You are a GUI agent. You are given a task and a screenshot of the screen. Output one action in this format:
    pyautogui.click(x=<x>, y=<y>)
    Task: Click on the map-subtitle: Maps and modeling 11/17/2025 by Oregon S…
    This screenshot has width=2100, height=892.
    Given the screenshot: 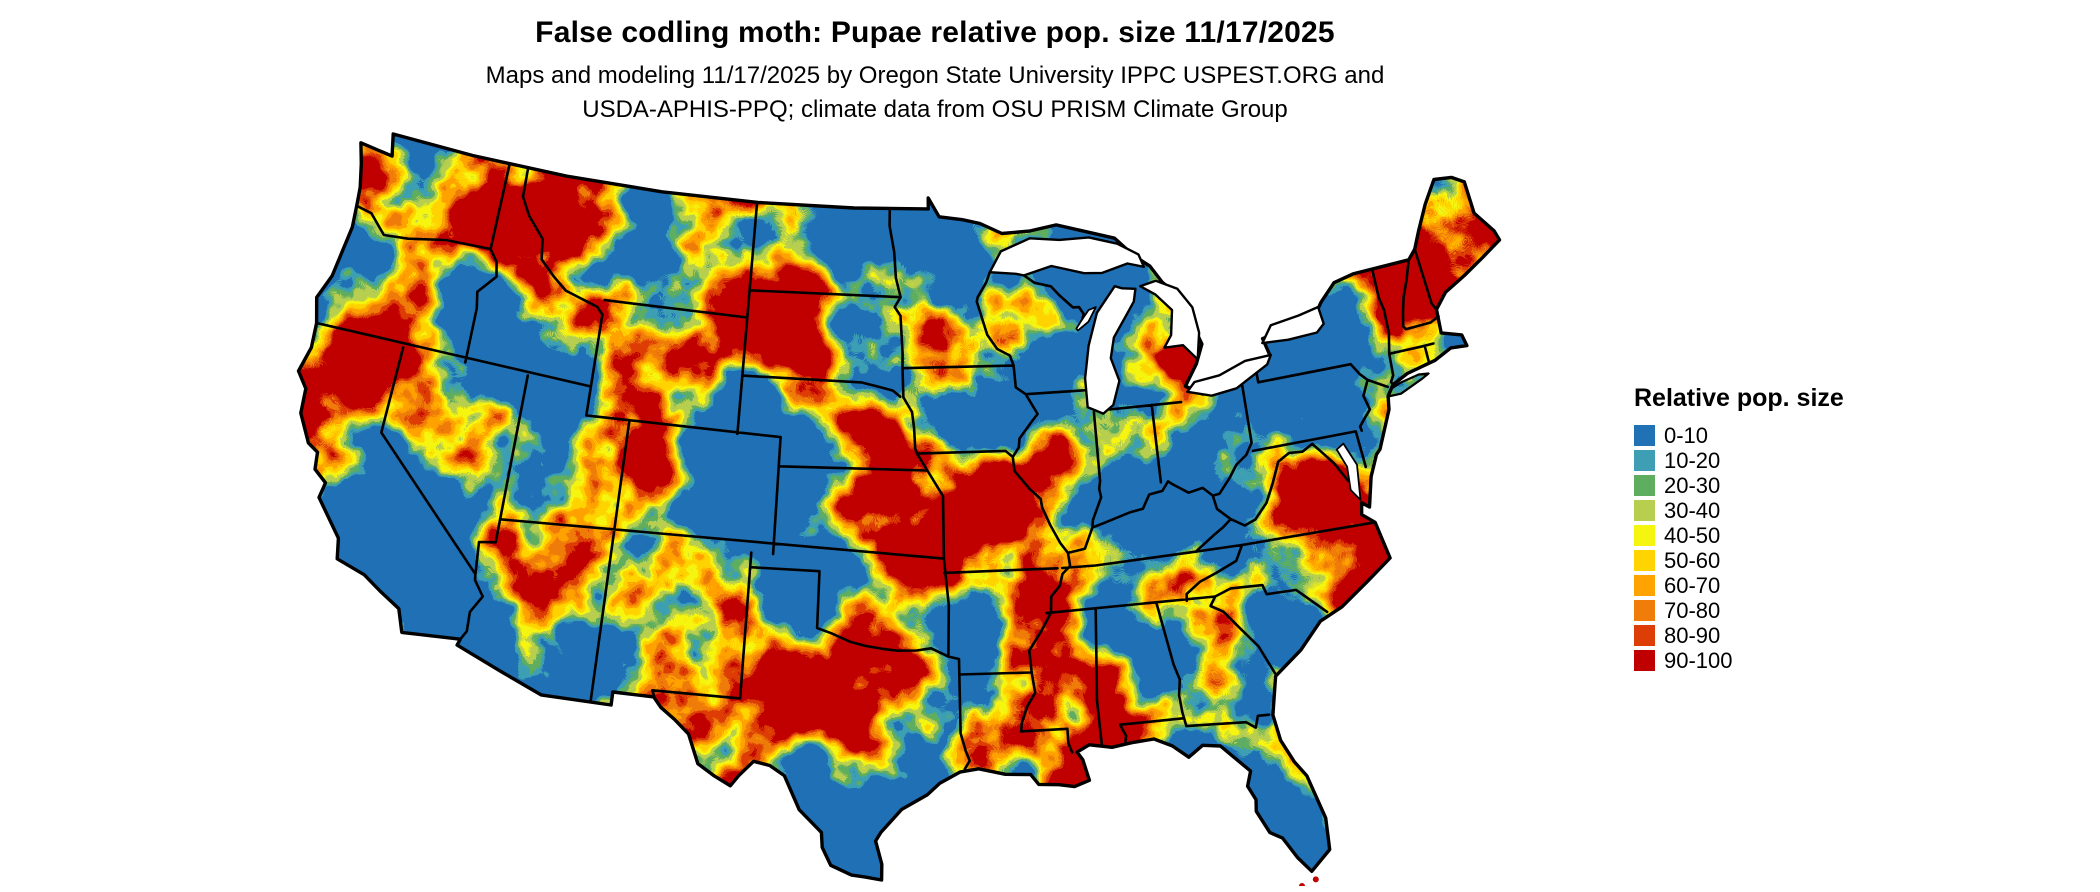 What is the action you would take?
    pyautogui.click(x=935, y=93)
    